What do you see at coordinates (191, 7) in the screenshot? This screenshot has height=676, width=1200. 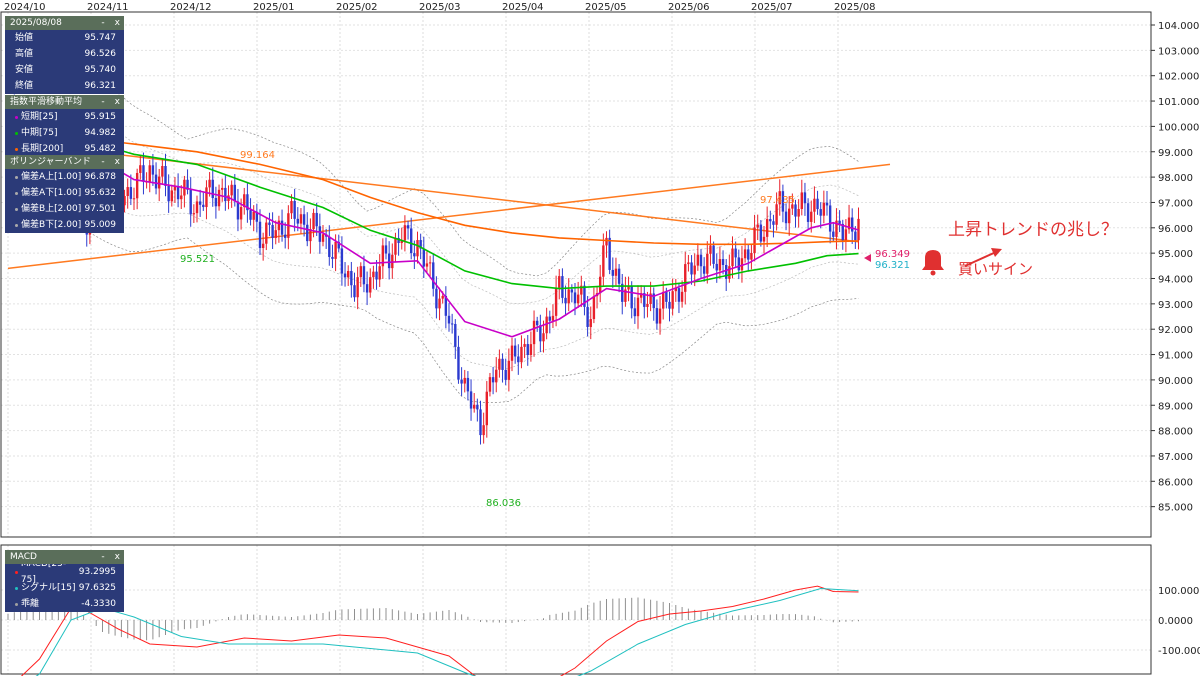 I see `x-tick-label: 2024/12` at bounding box center [191, 7].